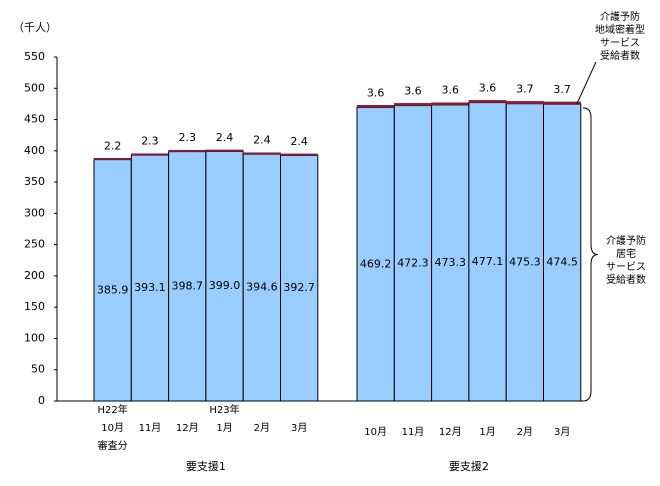  What do you see at coordinates (34, 119) in the screenshot?
I see `y-tick-label: 450` at bounding box center [34, 119].